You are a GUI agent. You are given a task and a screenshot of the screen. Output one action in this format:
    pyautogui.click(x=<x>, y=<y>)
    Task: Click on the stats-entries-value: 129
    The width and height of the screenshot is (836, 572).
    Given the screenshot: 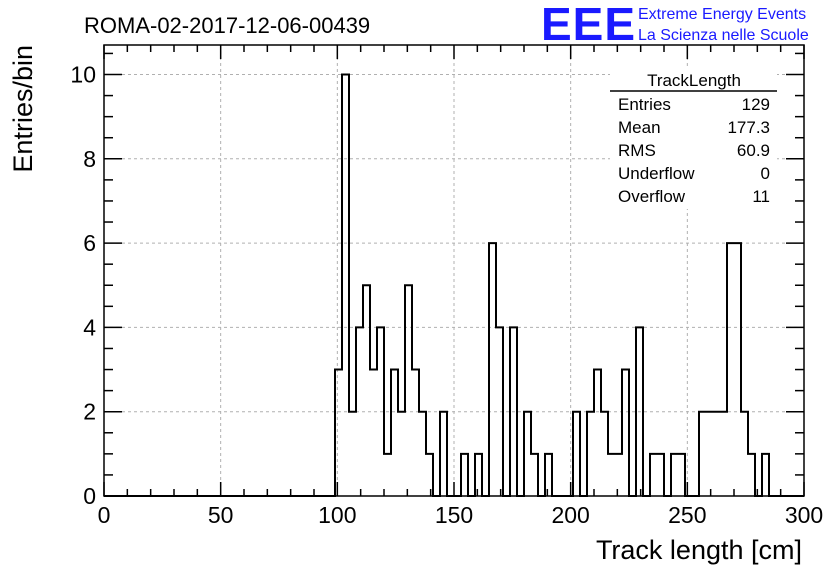 What is the action you would take?
    pyautogui.click(x=756, y=104)
    